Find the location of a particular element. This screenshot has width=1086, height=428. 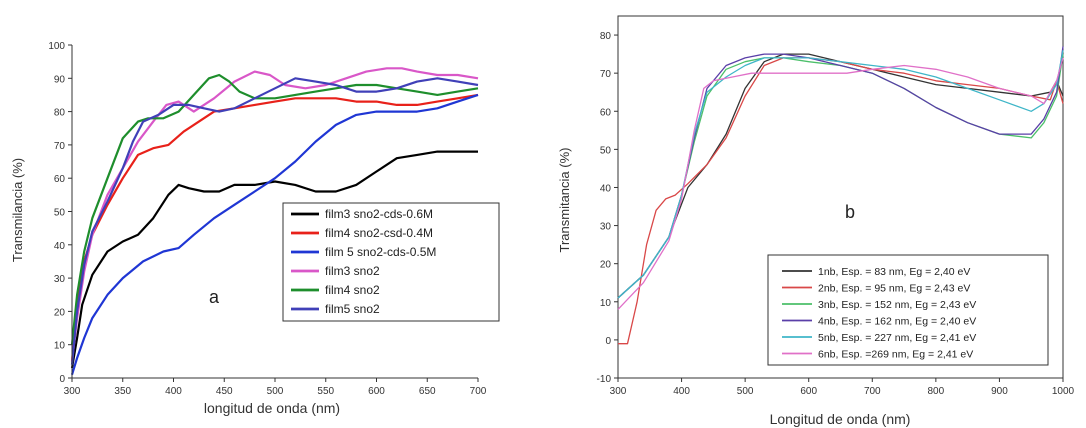

legend-entry-5: film4 sno2 is located at coordinates (352, 290).